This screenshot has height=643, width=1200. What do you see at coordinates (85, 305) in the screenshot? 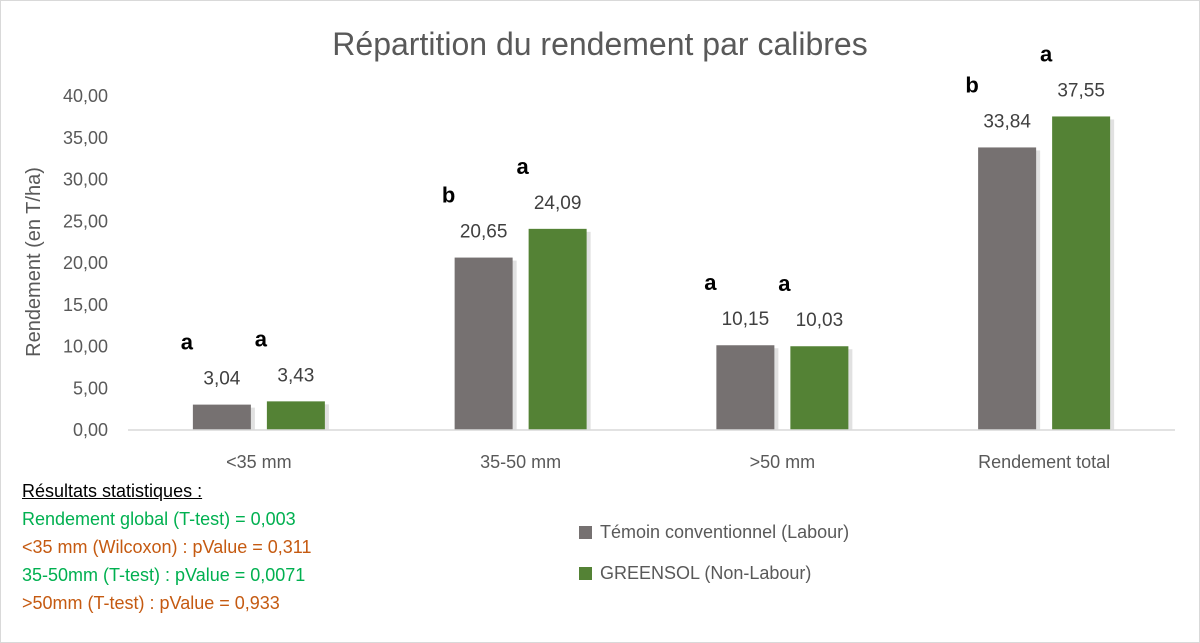
I see `y-tick-label: 15,00` at bounding box center [85, 305].